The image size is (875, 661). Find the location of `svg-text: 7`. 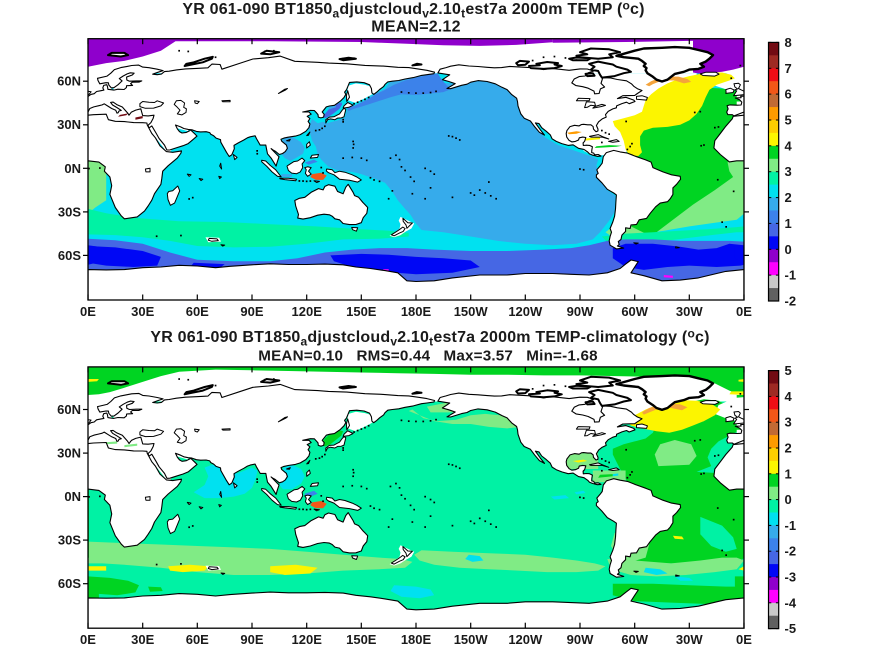

svg-text: 7 is located at coordinates (788, 68).